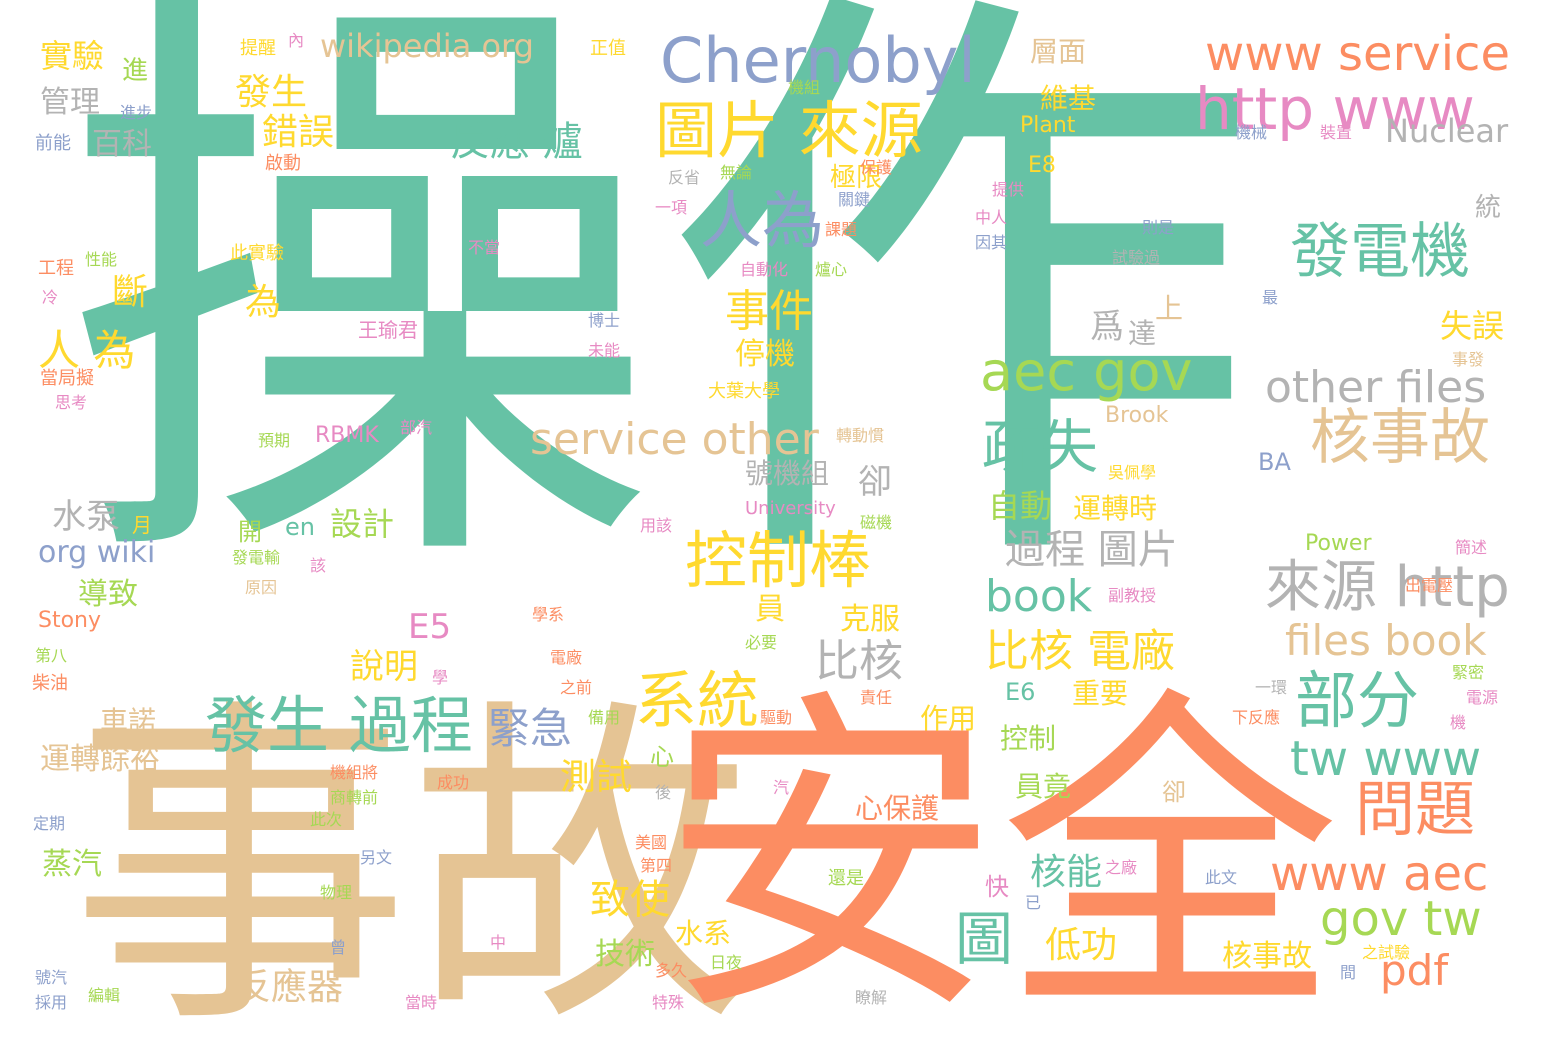 The height and width of the screenshot is (1052, 1548). I want to click on word: E5, so click(430, 627).